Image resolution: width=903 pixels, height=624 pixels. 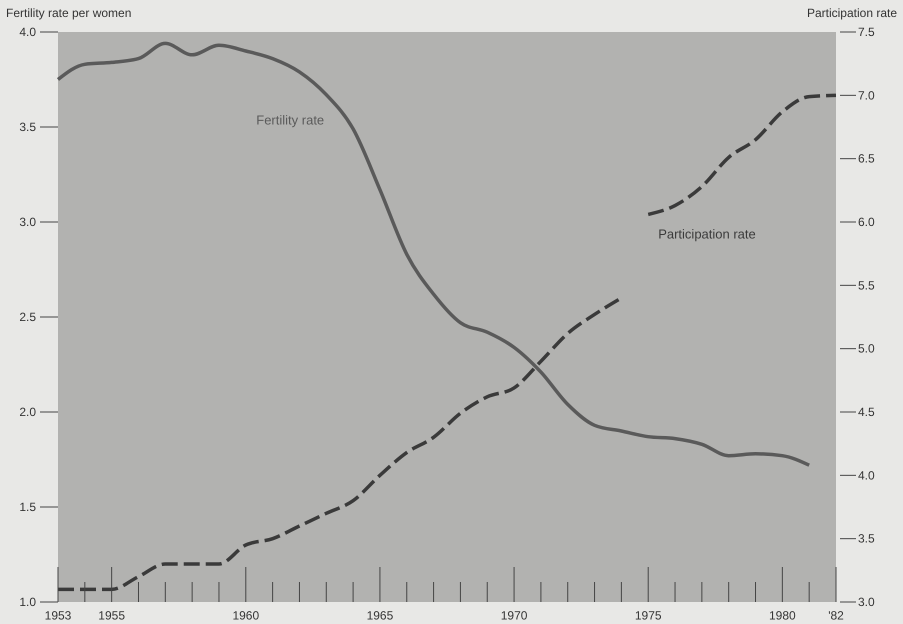 What do you see at coordinates (867, 159) in the screenshot?
I see `y2-tick-label: 6.5` at bounding box center [867, 159].